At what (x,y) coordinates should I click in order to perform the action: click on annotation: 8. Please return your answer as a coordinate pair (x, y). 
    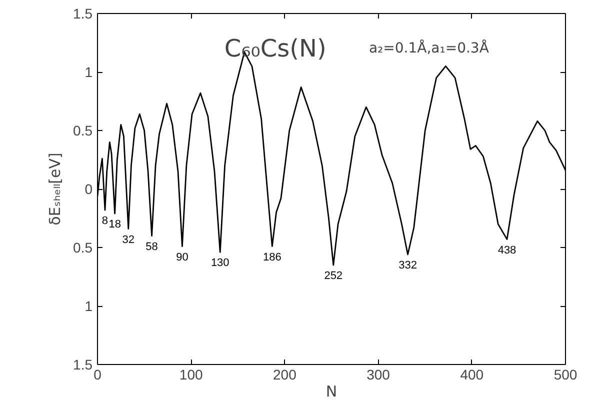
    Looking at the image, I should click on (105, 221).